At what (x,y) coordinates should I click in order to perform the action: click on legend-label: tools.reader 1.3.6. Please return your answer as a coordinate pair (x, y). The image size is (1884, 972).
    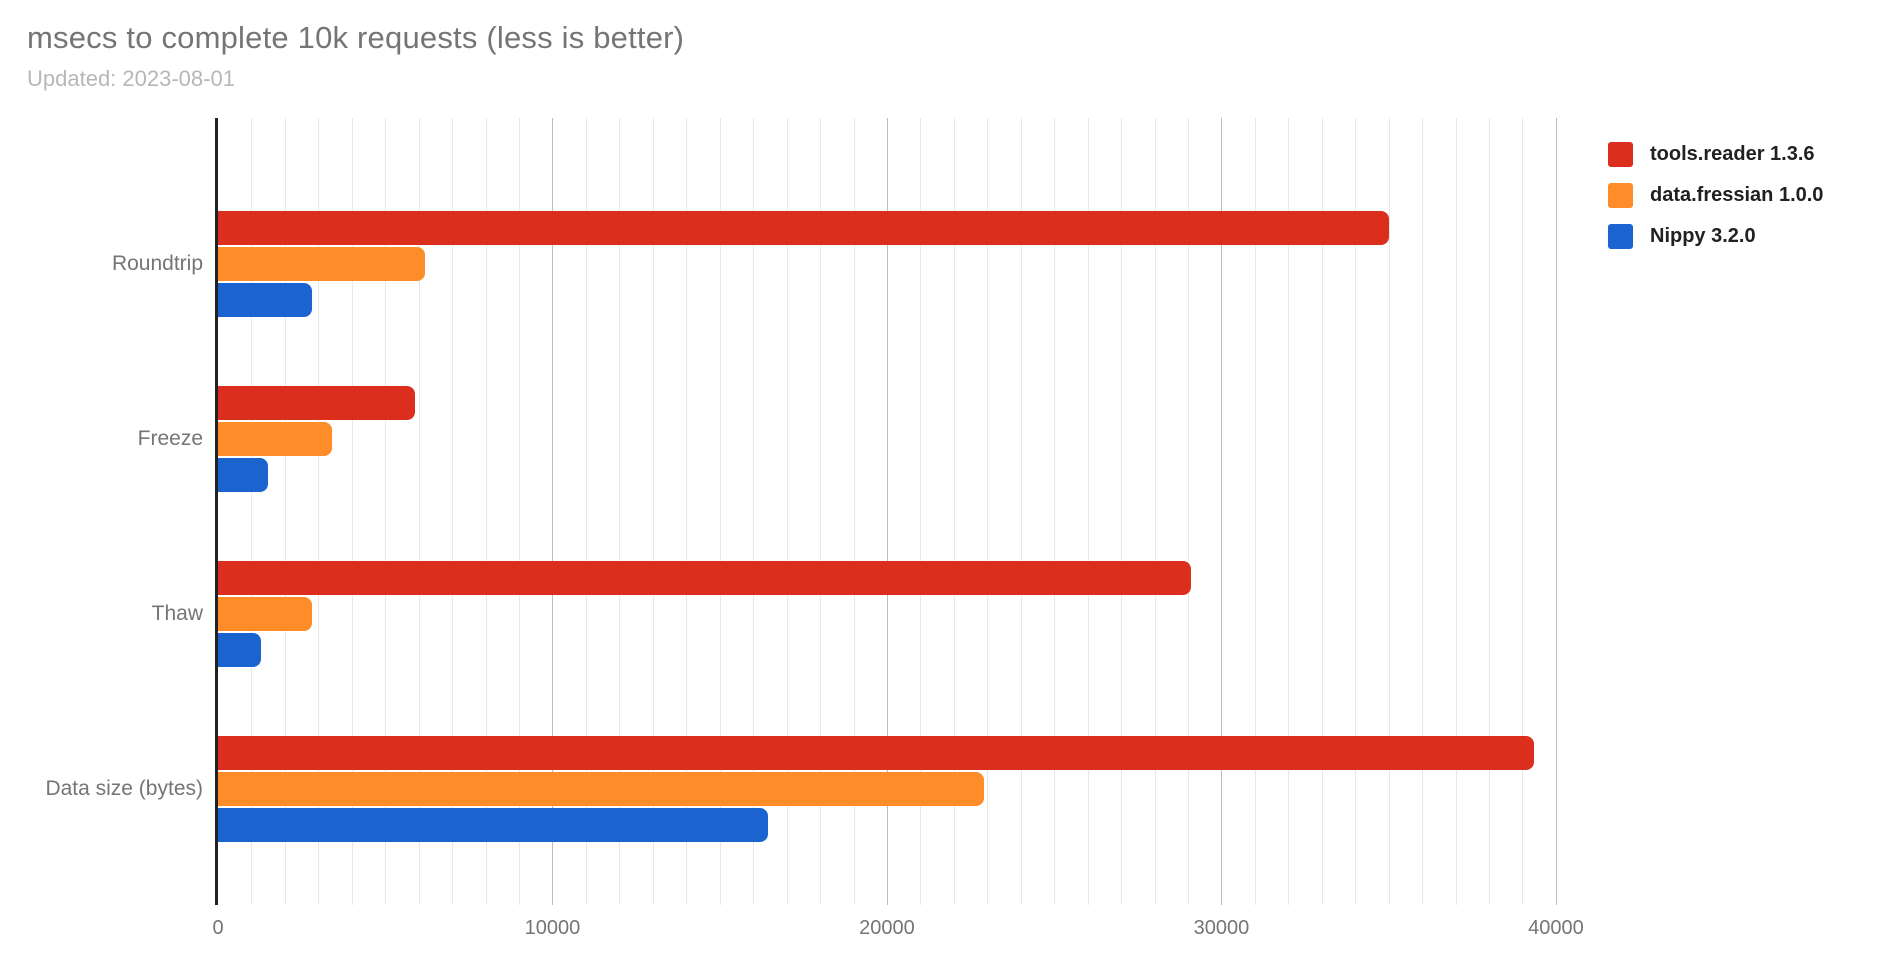
    Looking at the image, I should click on (1732, 154).